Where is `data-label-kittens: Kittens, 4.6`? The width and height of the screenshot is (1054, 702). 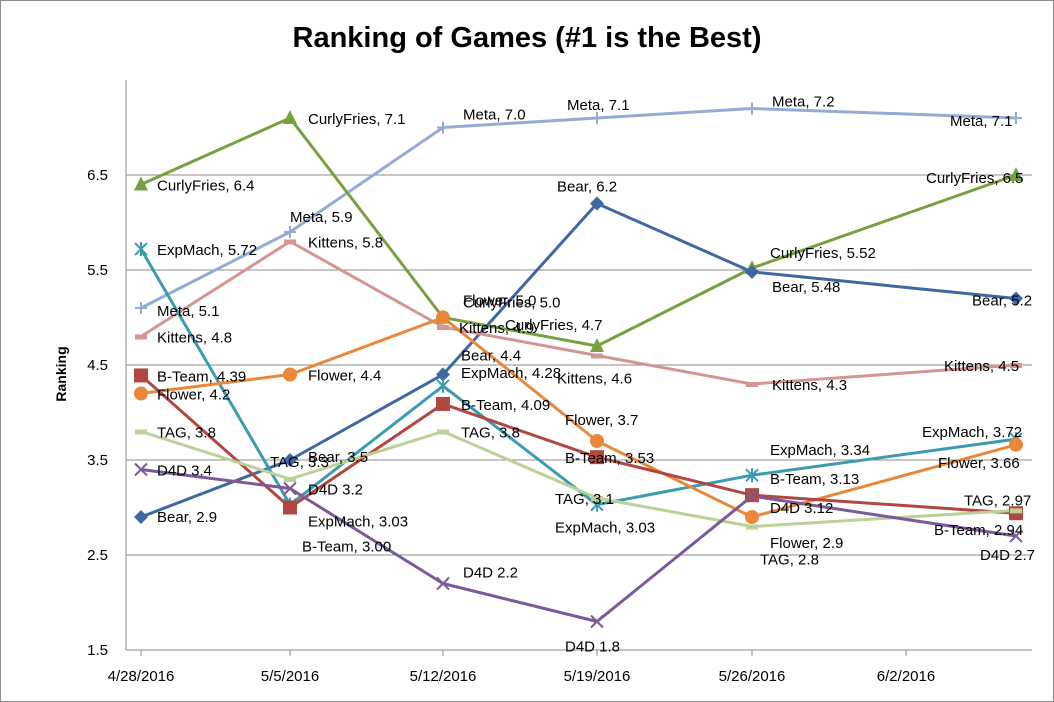 data-label-kittens: Kittens, 4.6 is located at coordinates (594, 379).